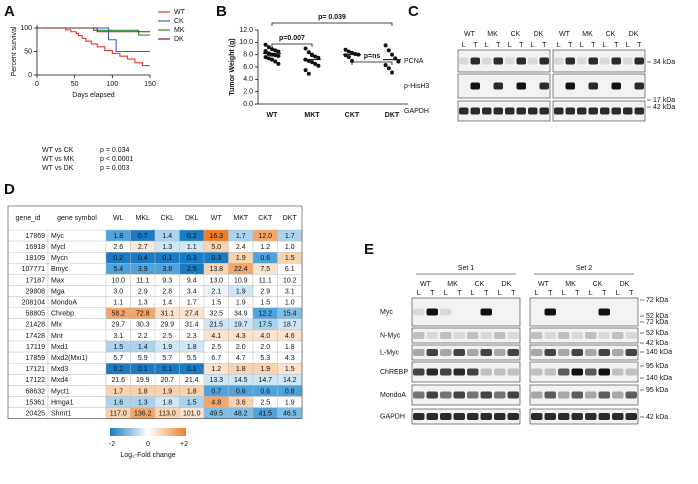 The height and width of the screenshot is (484, 698). What do you see at coordinates (143, 325) in the screenshot?
I see `table-cell-text: 30.3` at bounding box center [143, 325].